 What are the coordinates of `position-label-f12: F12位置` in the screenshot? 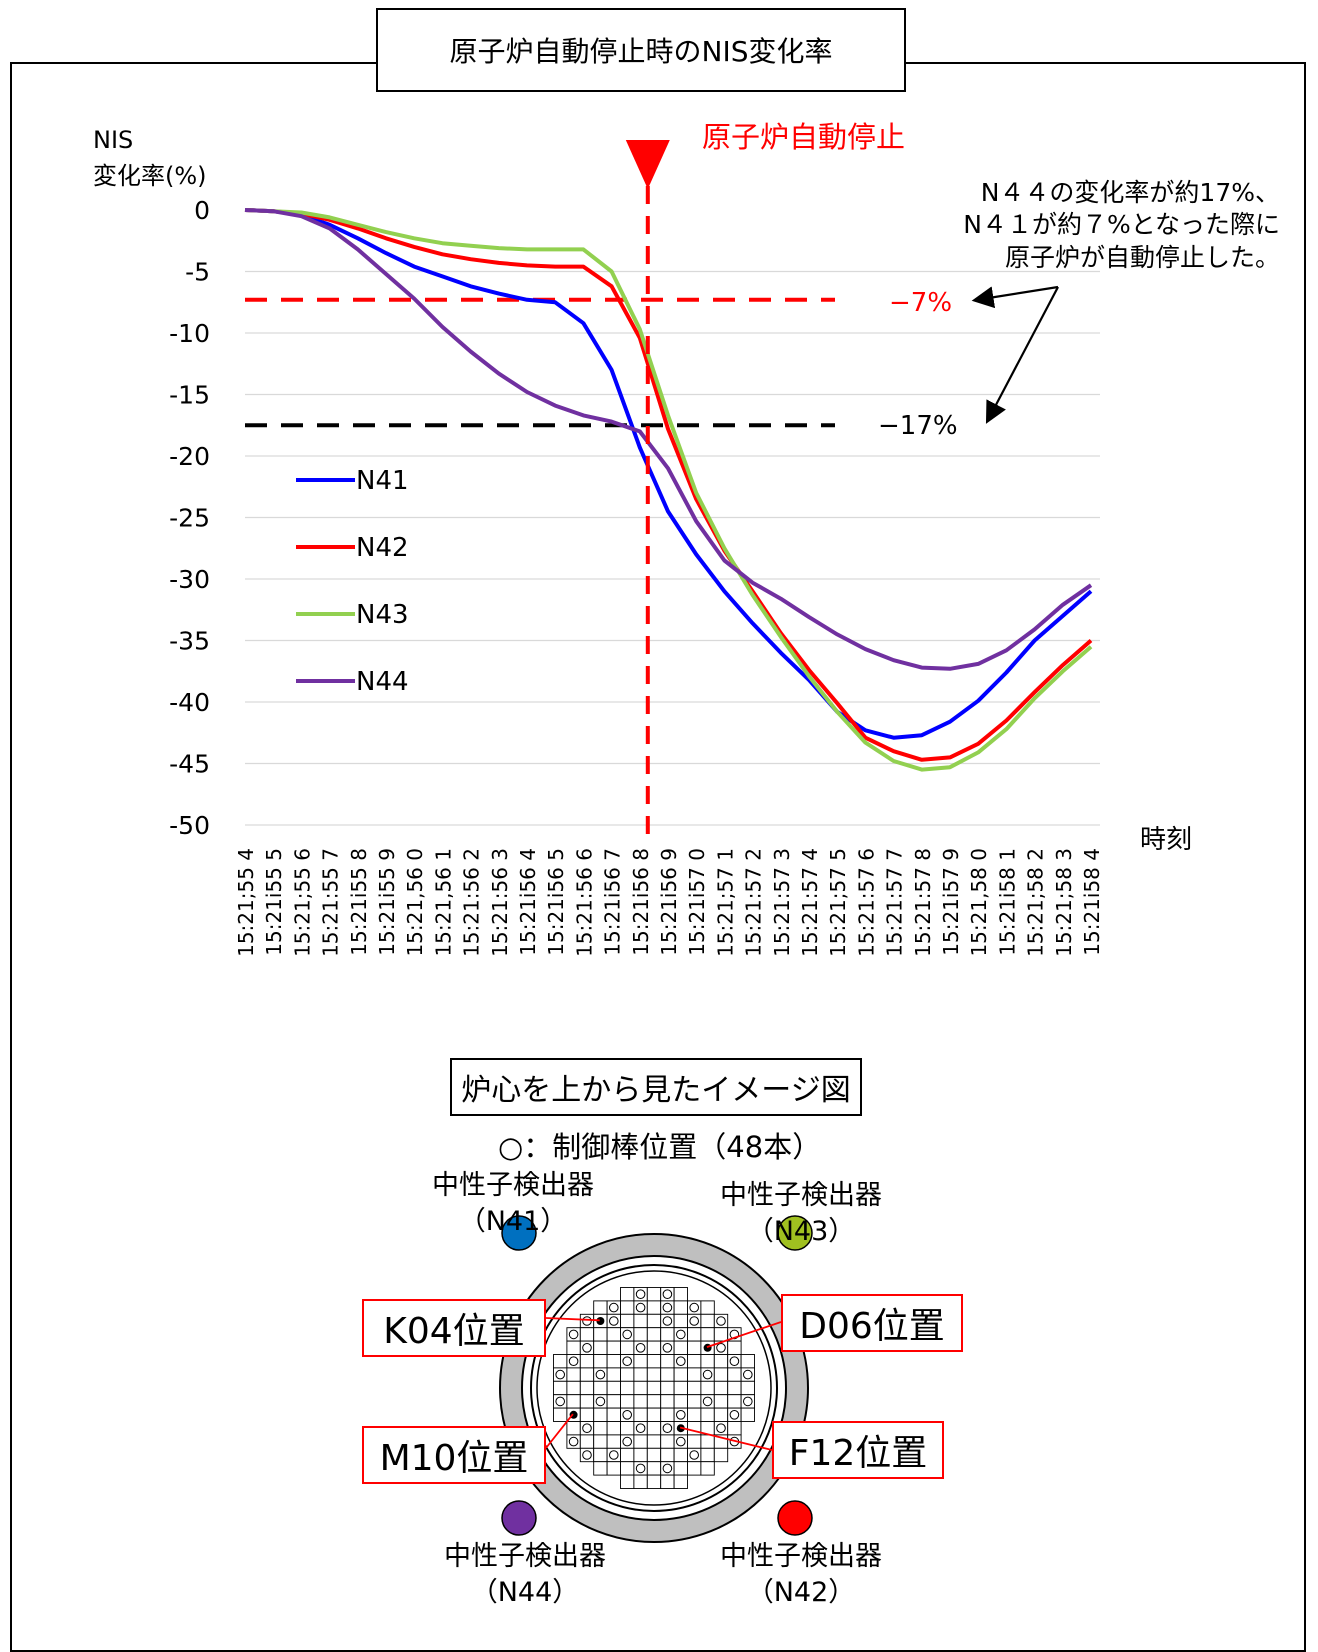 It's located at (858, 1450).